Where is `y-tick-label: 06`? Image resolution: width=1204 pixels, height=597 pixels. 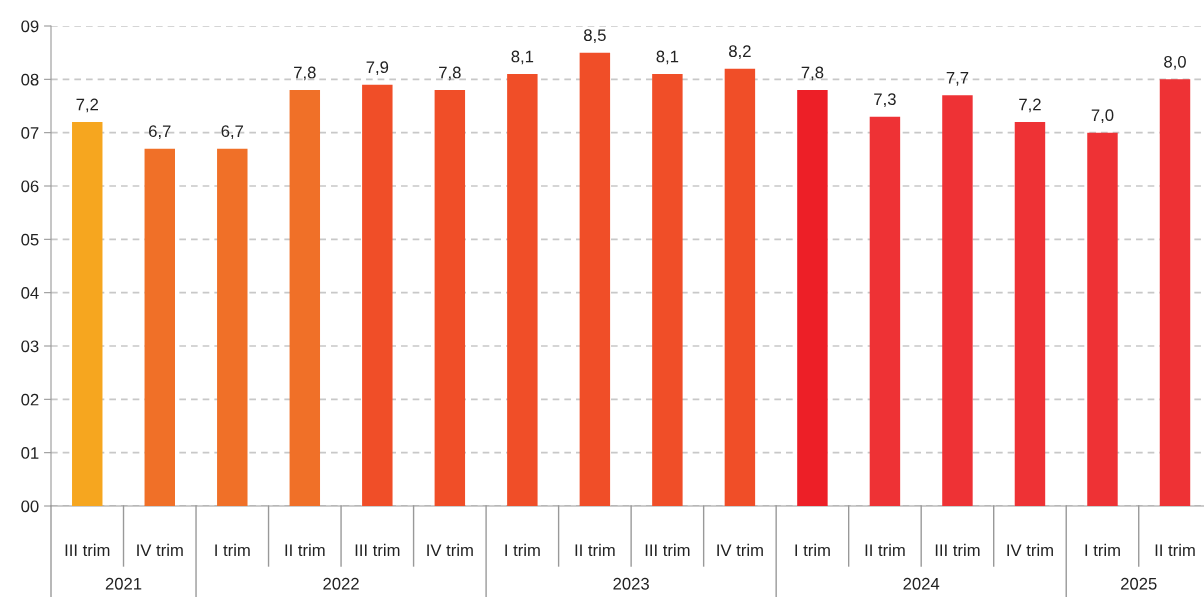 y-tick-label: 06 is located at coordinates (30, 186).